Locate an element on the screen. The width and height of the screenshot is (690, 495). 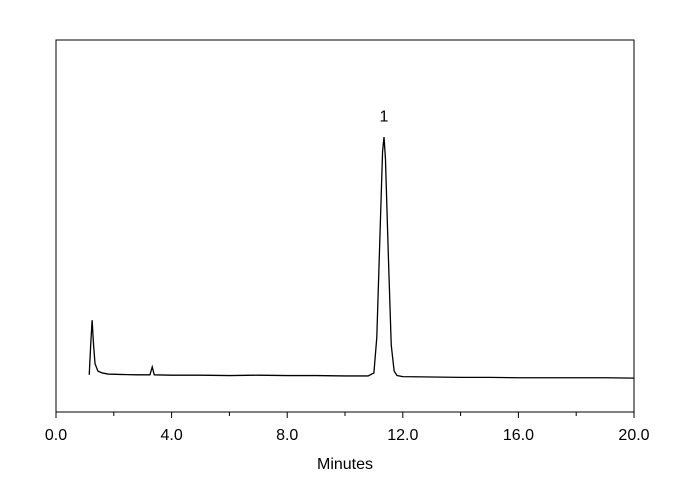
x-tick-label: 8.0 is located at coordinates (287, 435).